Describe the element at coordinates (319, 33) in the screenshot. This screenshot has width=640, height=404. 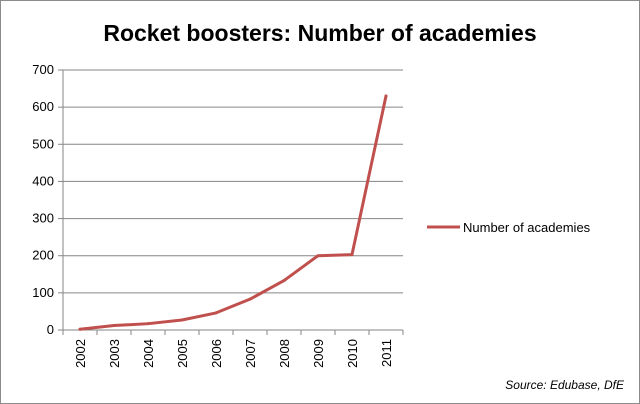
I see `chart-title: Rocket boosters: Number of academies` at that location.